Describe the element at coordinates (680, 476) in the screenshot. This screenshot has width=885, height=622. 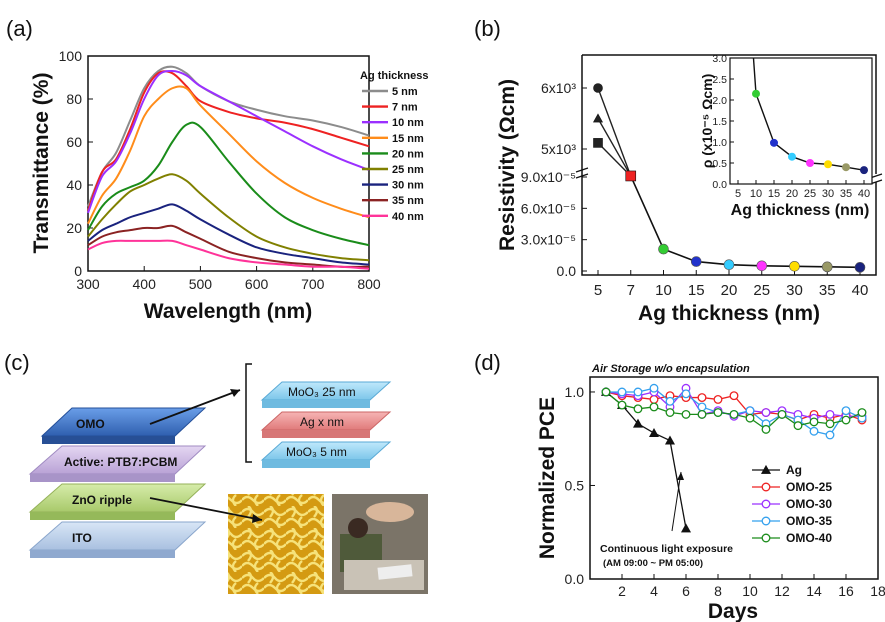
I see `chart-d-annotation-arrow-head` at that location.